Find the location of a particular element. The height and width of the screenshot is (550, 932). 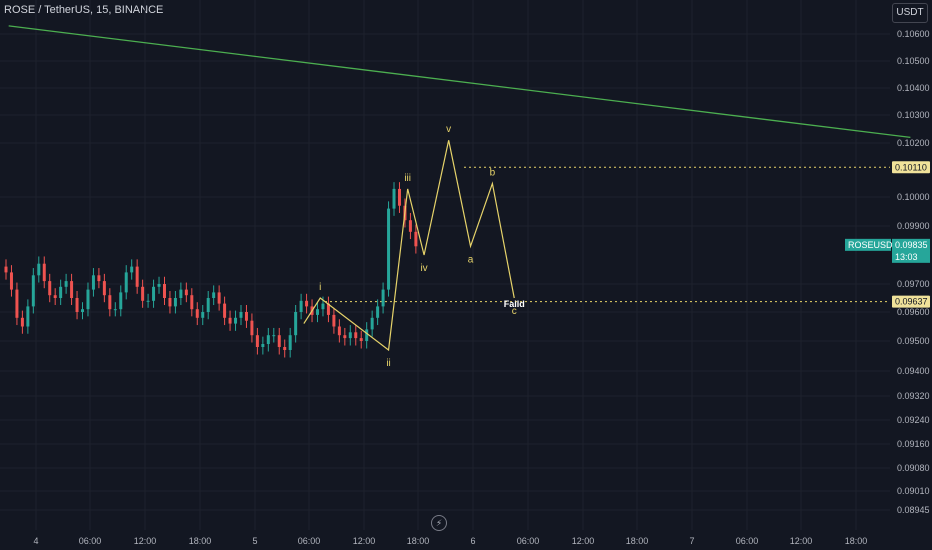

y-tick-label: 0.10600 is located at coordinates (913, 34).